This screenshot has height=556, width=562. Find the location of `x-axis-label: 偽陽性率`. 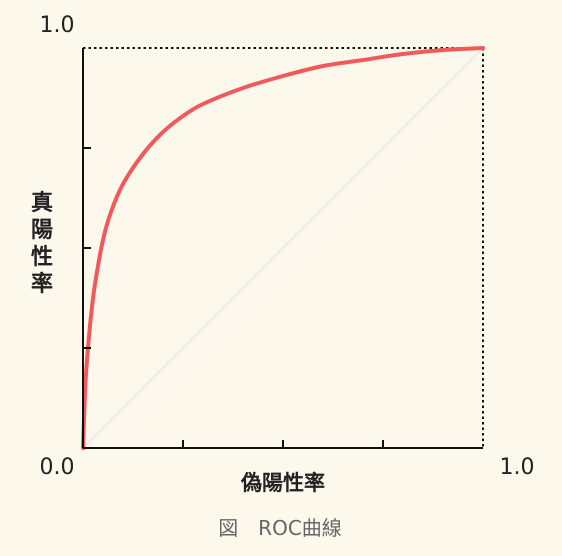

x-axis-label: 偽陽性率 is located at coordinates (282, 483).